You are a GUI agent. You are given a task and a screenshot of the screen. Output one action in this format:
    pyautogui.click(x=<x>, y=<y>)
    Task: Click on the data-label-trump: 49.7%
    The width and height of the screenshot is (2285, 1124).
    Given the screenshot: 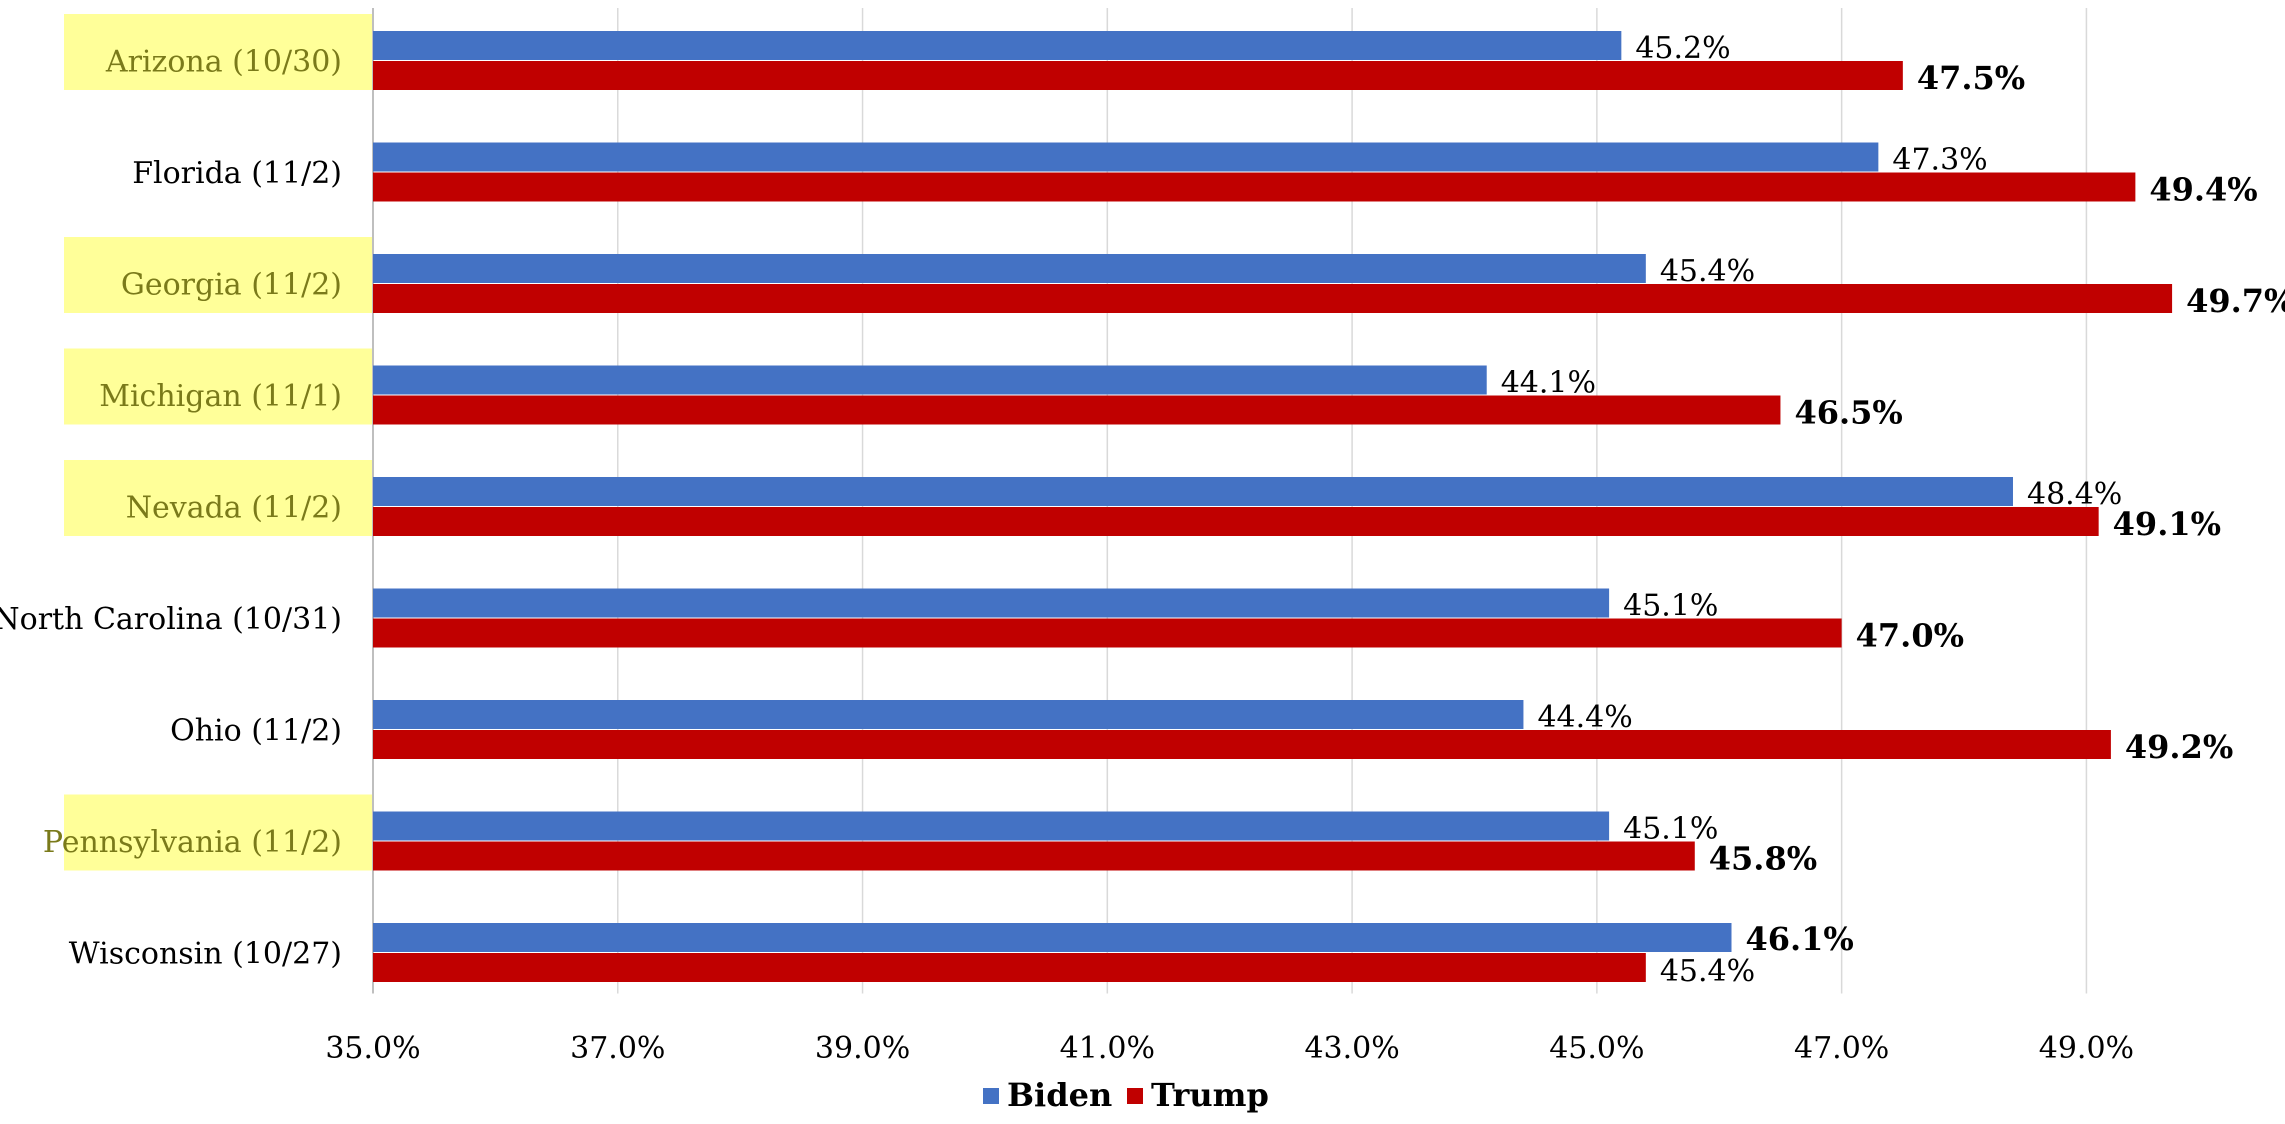 What is the action you would take?
    pyautogui.click(x=2235, y=301)
    